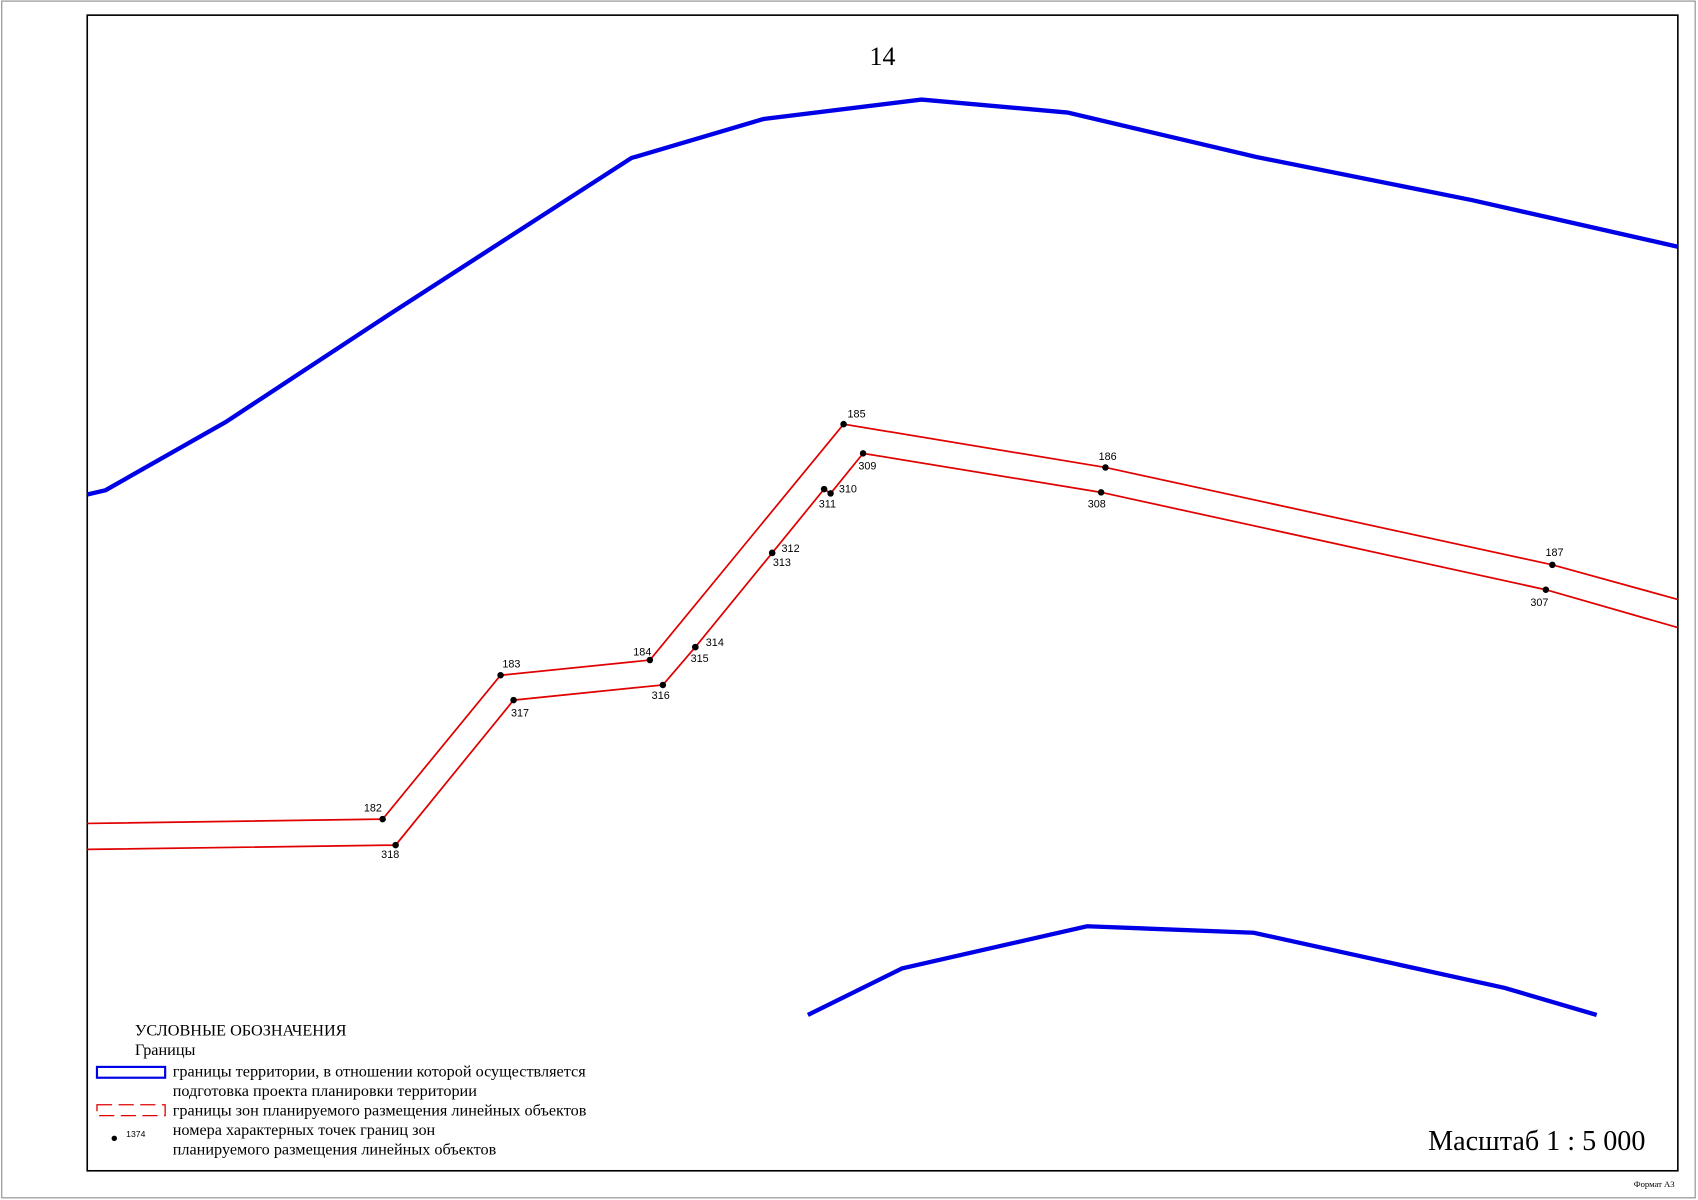 Image resolution: width=1698 pixels, height=1200 pixels. Describe the element at coordinates (661, 696) in the screenshot. I see `point-label: 316` at that location.